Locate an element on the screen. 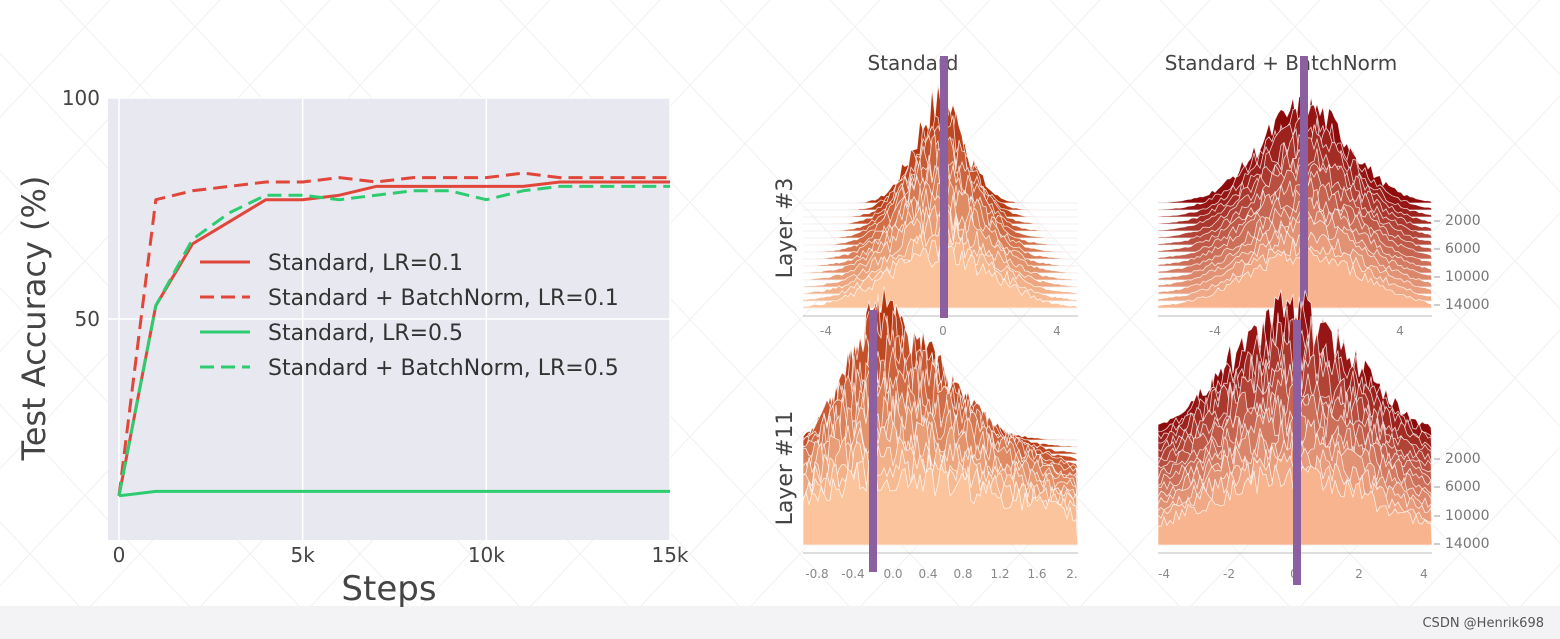  x-tick-label: 0.4 is located at coordinates (927, 574).